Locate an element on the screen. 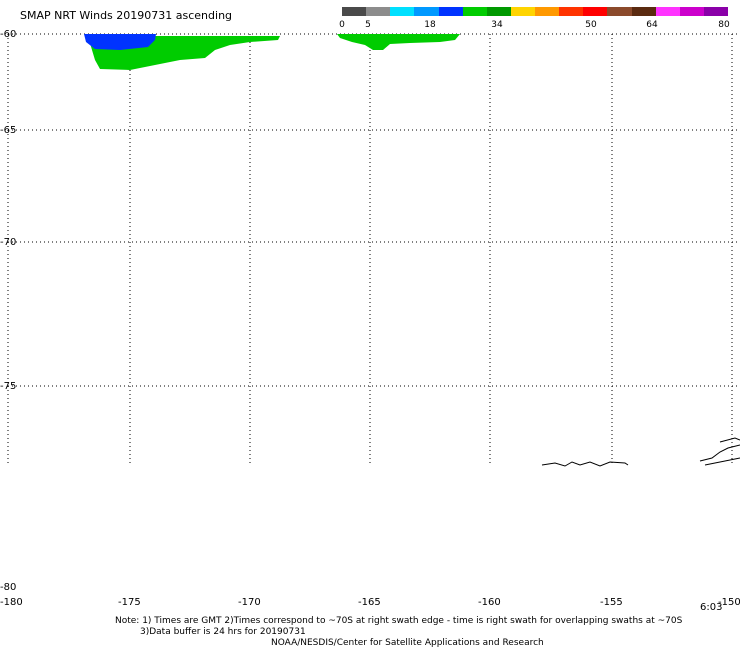 This screenshot has height=650, width=740. longitude-label: -170 is located at coordinates (249, 602).